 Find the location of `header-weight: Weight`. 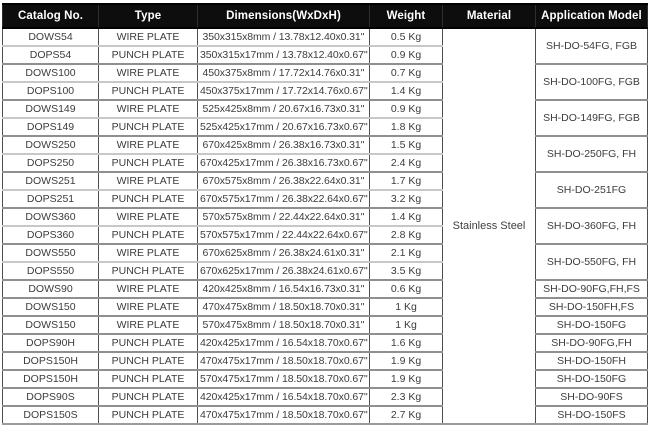

header-weight: Weight is located at coordinates (406, 16).